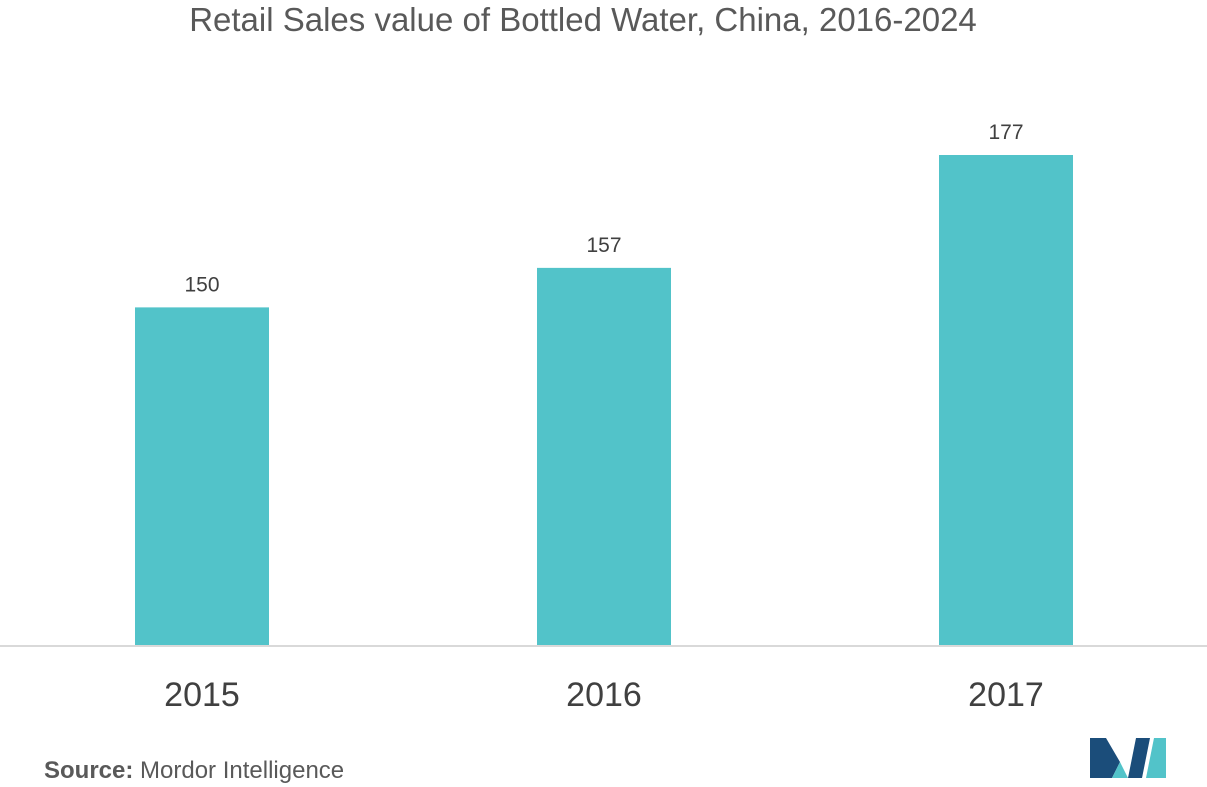 This screenshot has height=787, width=1207. What do you see at coordinates (603, 245) in the screenshot?
I see `bar-value-label-2016: 157` at bounding box center [603, 245].